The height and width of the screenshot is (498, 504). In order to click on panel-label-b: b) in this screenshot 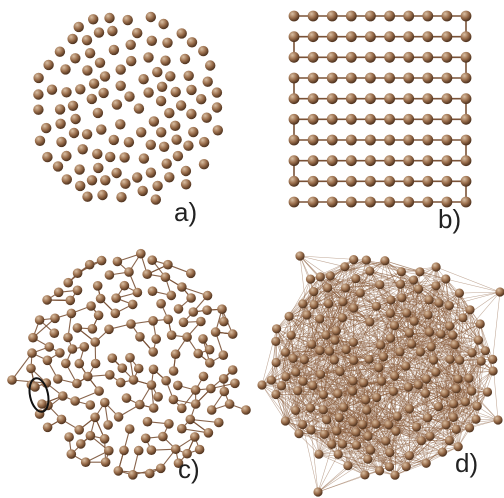, I will do `click(449, 219)`.